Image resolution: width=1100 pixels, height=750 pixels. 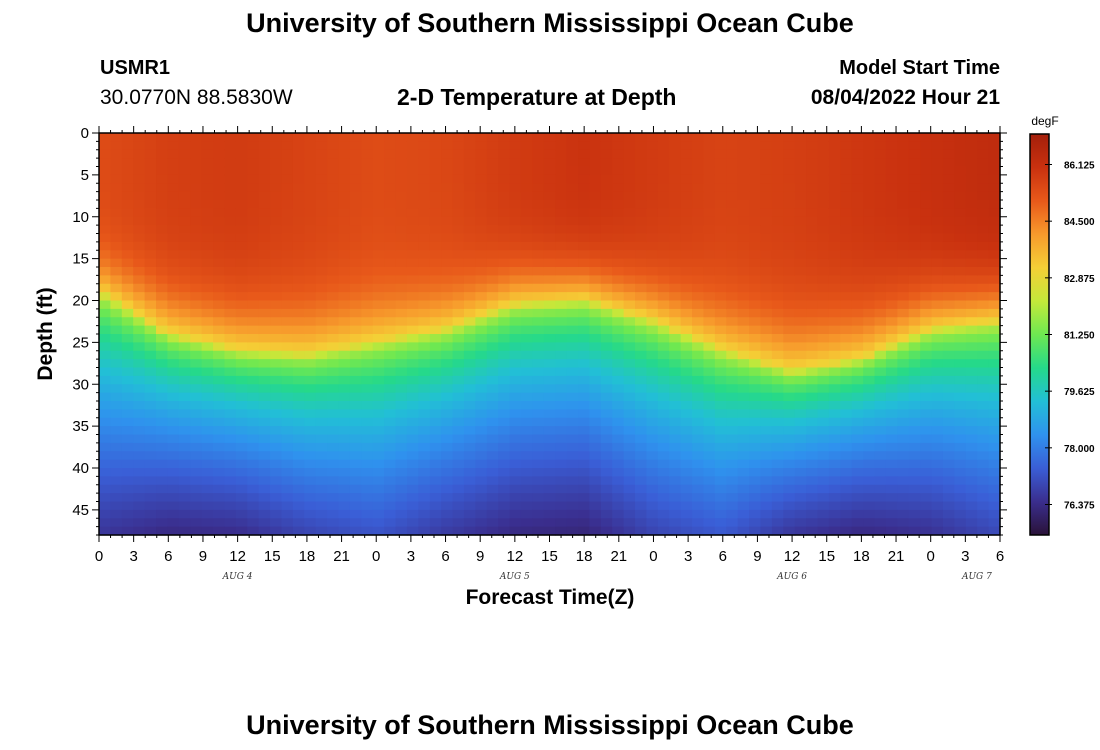 What do you see at coordinates (1079, 336) in the screenshot?
I see `colorbar-tick-label: 81.250` at bounding box center [1079, 336].